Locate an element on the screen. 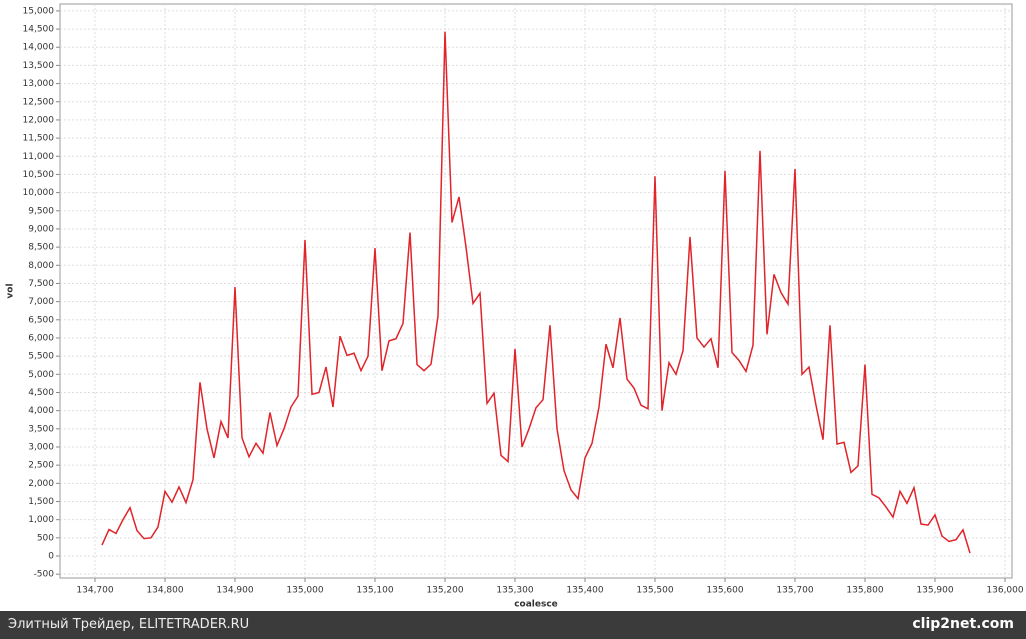 The image size is (1026, 639). x-tick-label: 135,100 is located at coordinates (374, 591).